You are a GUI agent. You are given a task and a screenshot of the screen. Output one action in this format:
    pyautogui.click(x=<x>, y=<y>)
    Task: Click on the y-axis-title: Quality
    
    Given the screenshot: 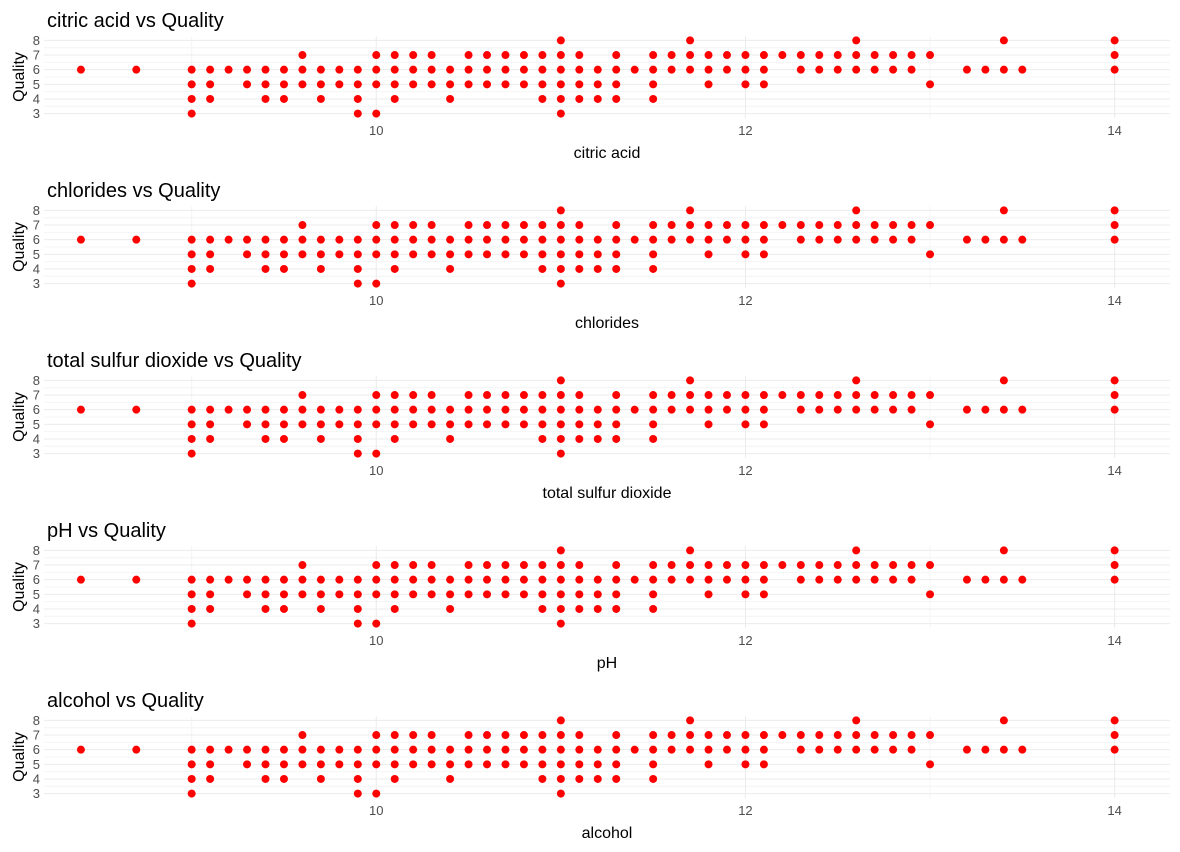 What is the action you would take?
    pyautogui.click(x=19, y=247)
    